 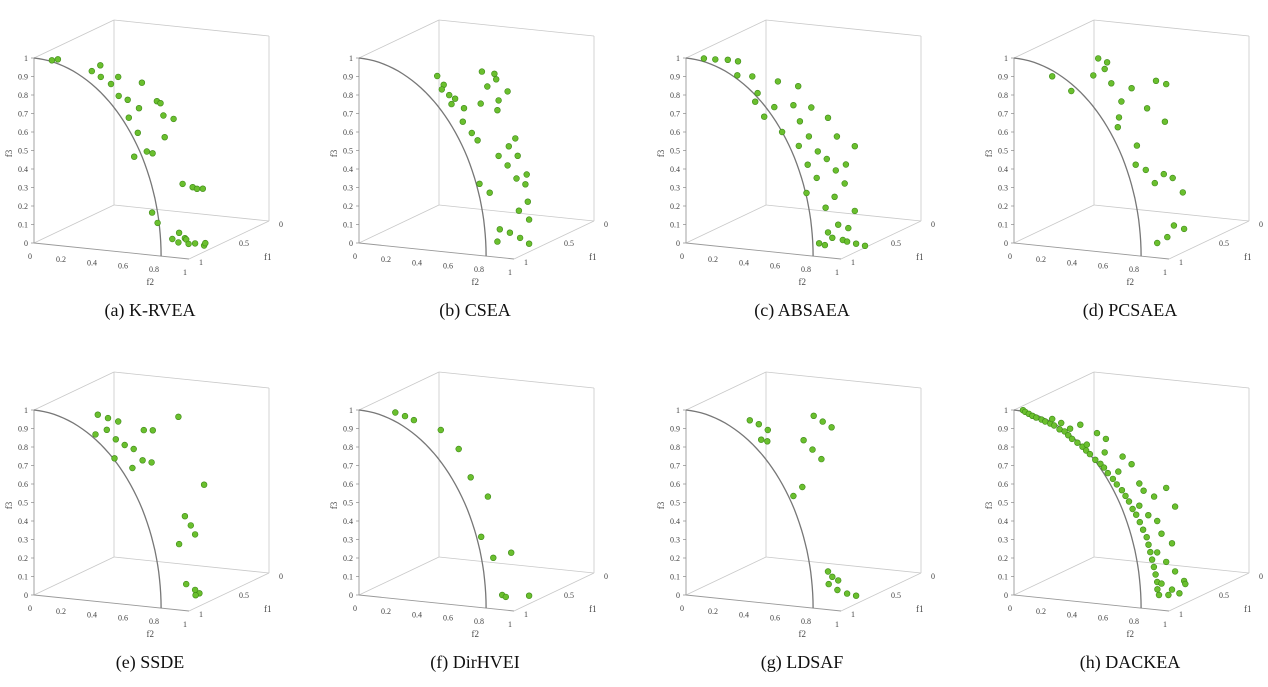 I want to click on f1-axis-label: f1, so click(x=1248, y=609).